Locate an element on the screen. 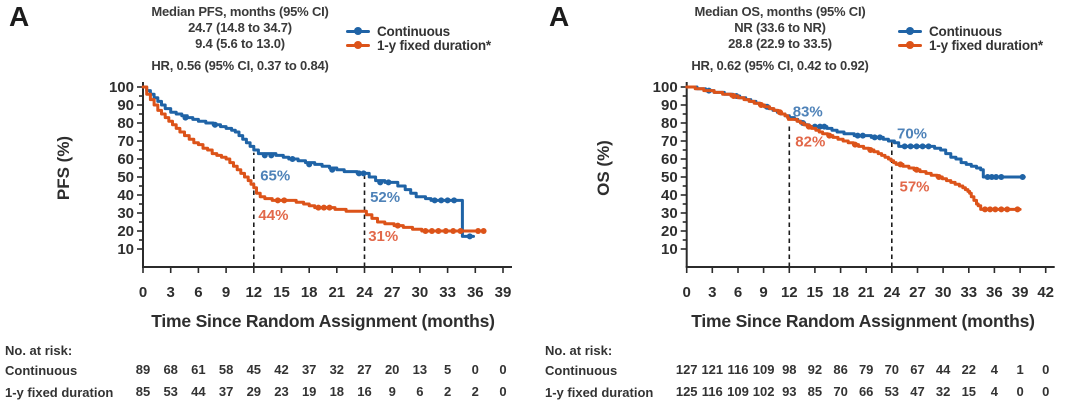 Image resolution: width=1080 pixels, height=414 pixels. x-tick-label: 0 is located at coordinates (687, 292).